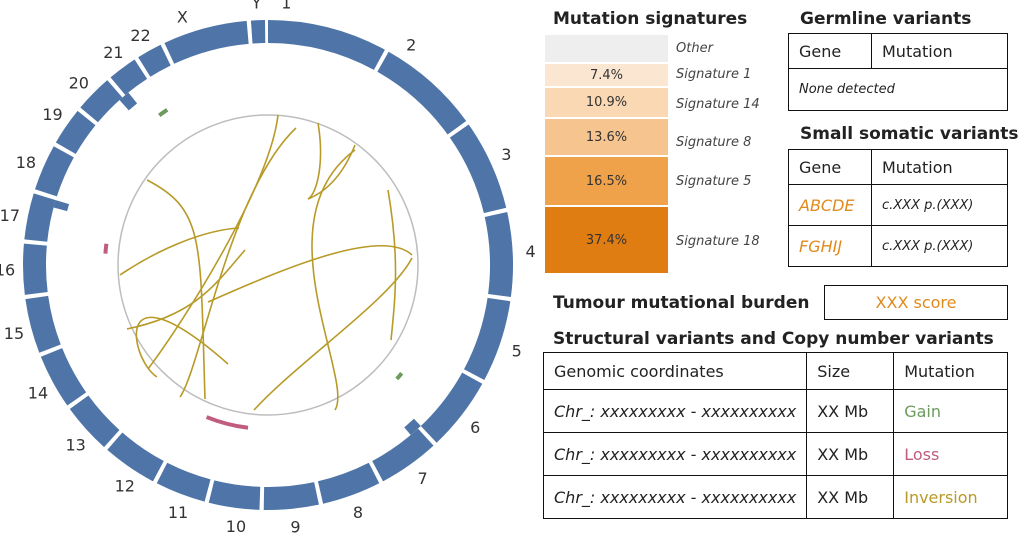 Image resolution: width=1024 pixels, height=536 pixels. What do you see at coordinates (694, 48) in the screenshot?
I see `signature-label: Other` at bounding box center [694, 48].